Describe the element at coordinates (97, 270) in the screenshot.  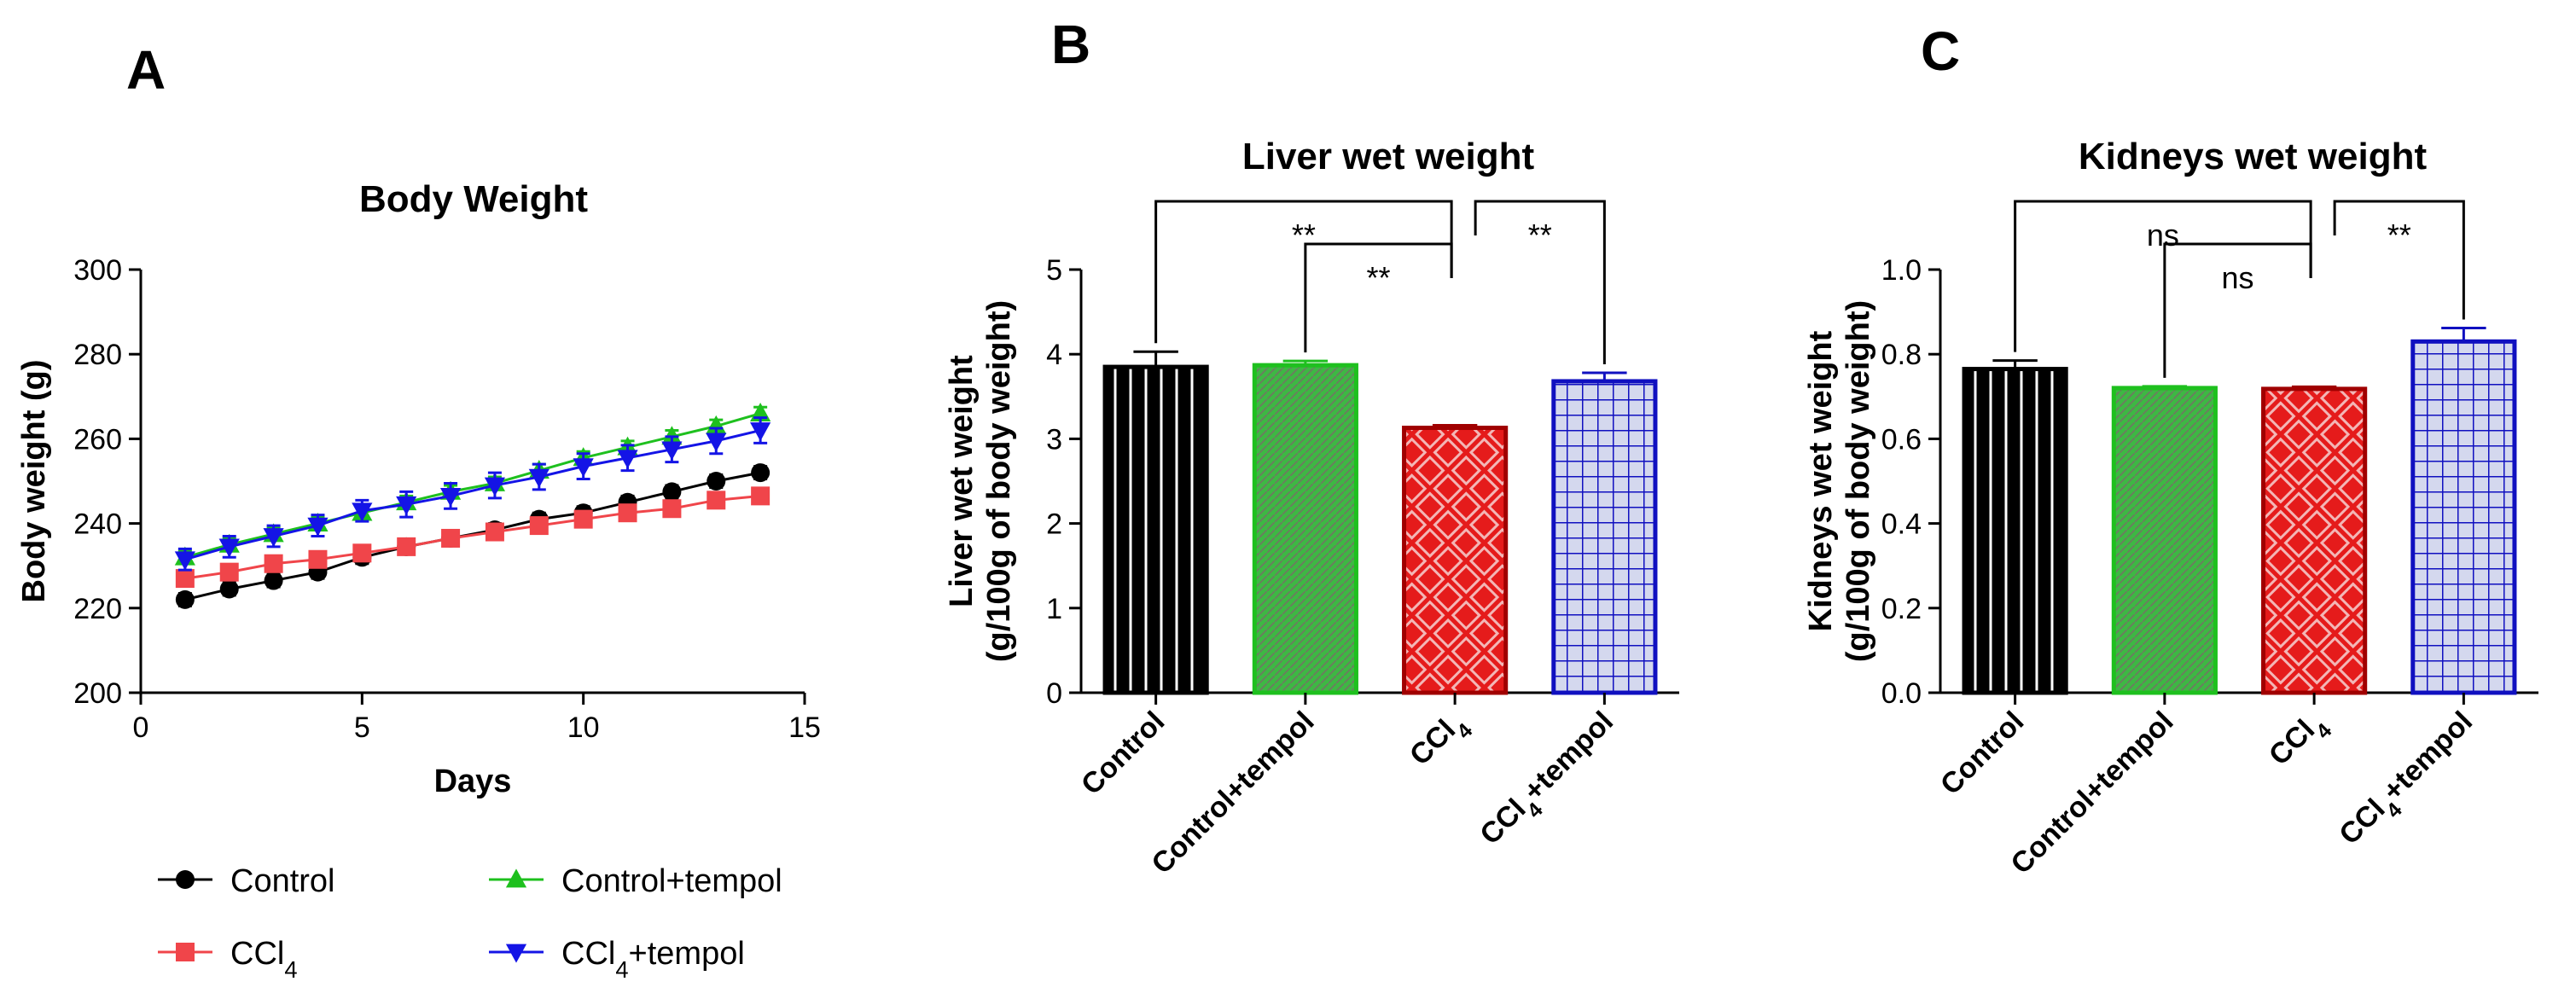
I see `y-tick-label: 300` at that location.